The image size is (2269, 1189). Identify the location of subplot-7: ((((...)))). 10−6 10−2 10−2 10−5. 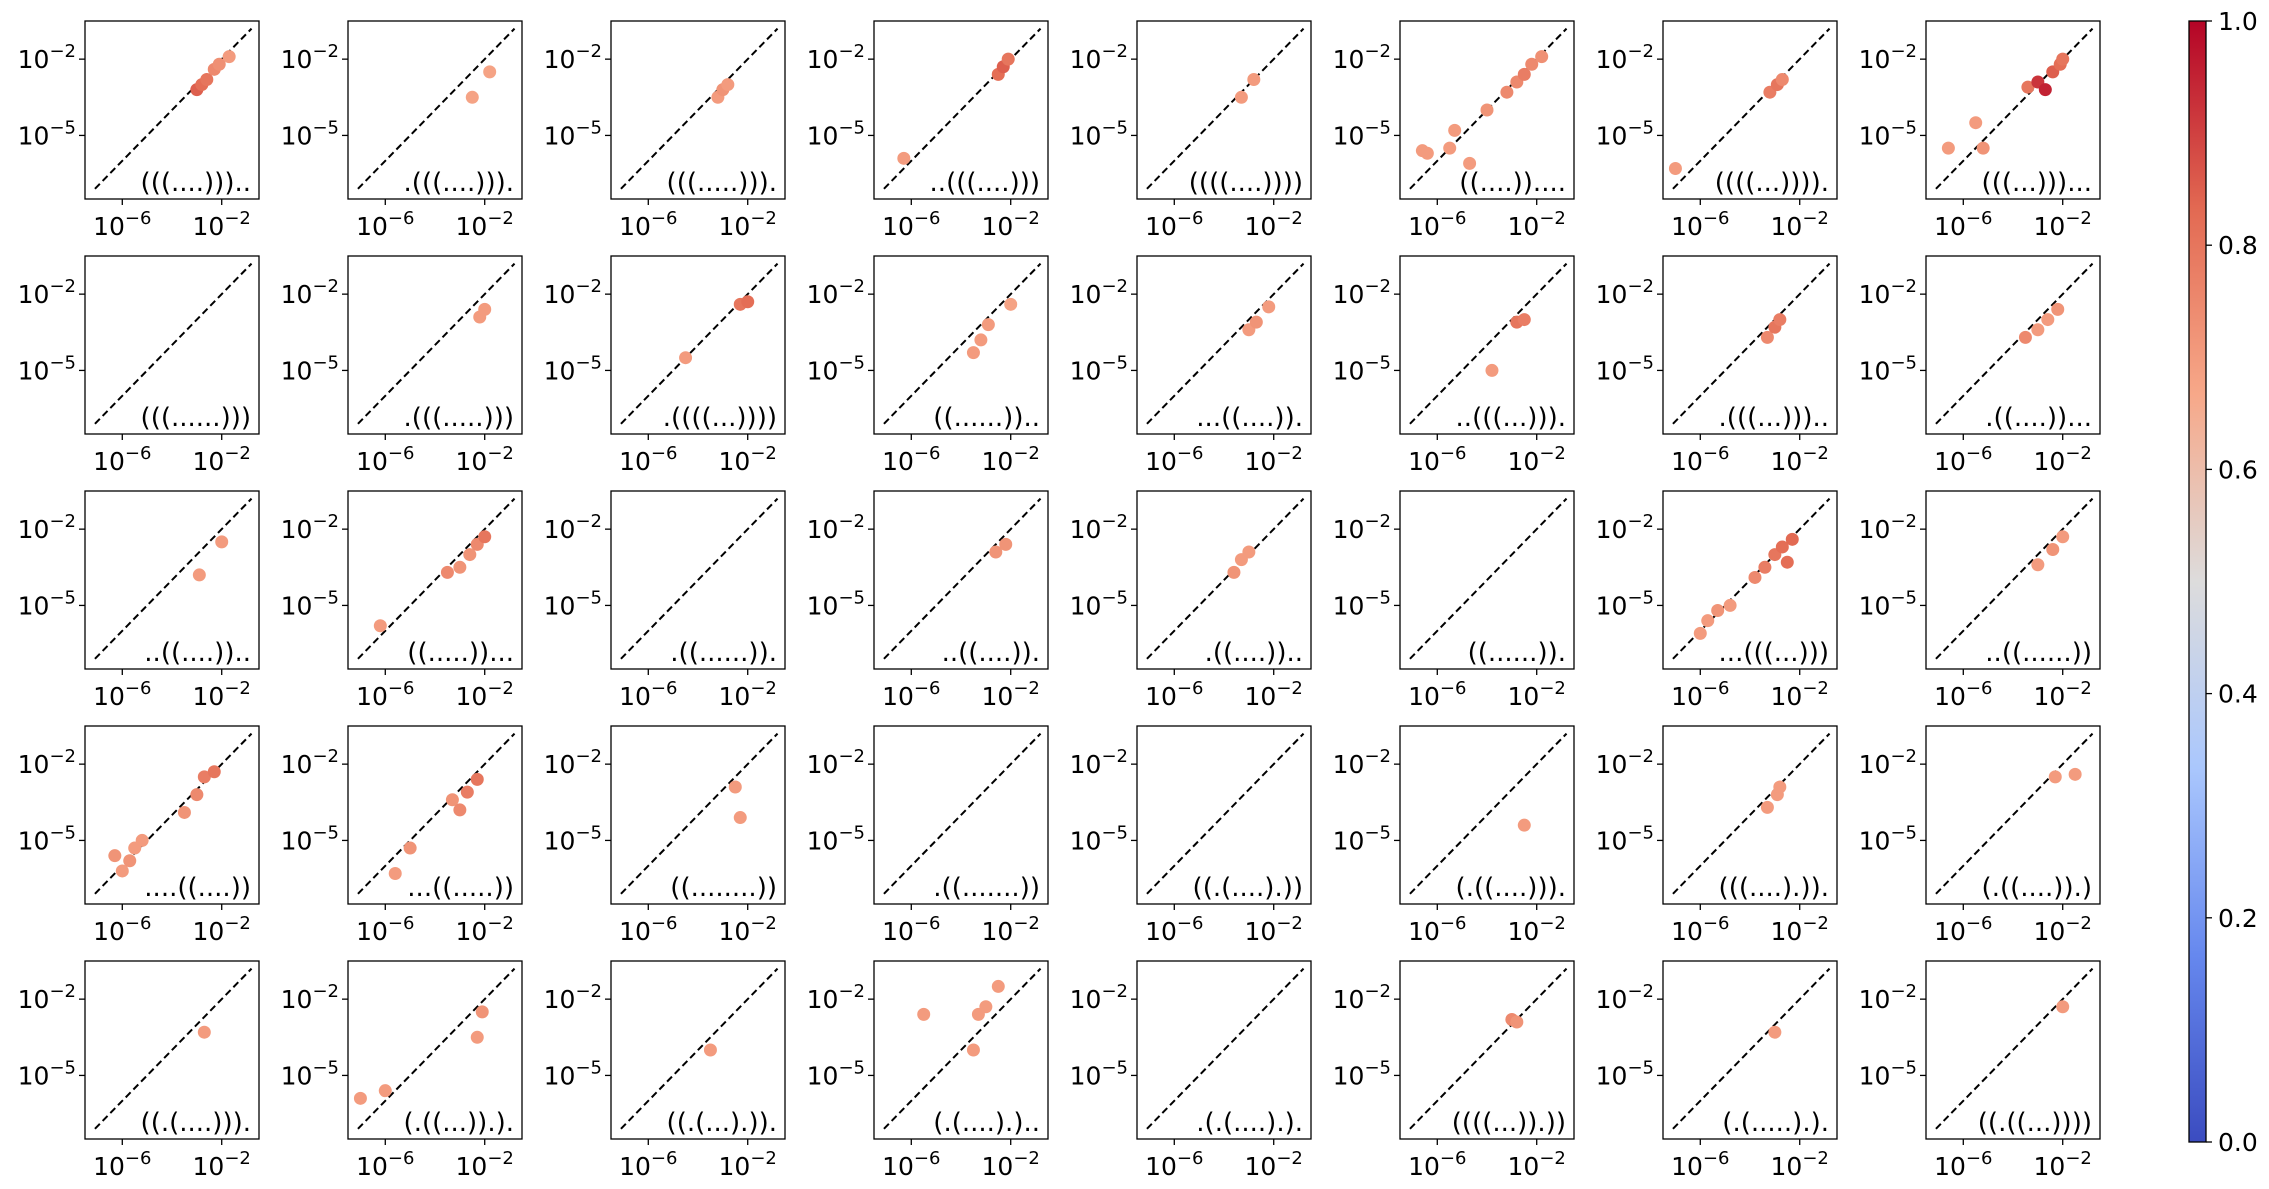
(1717, 130).